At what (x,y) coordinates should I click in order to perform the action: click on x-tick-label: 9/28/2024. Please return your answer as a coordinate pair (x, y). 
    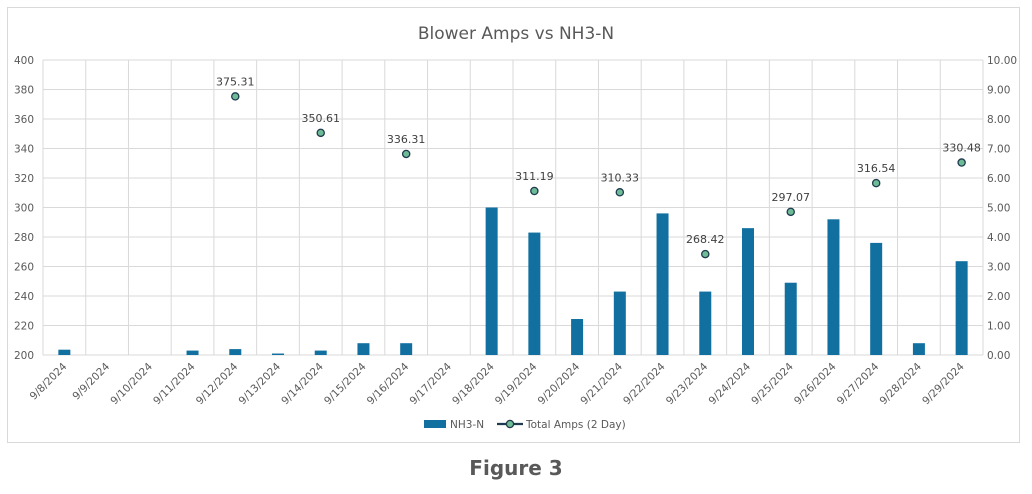
    Looking at the image, I should click on (900, 383).